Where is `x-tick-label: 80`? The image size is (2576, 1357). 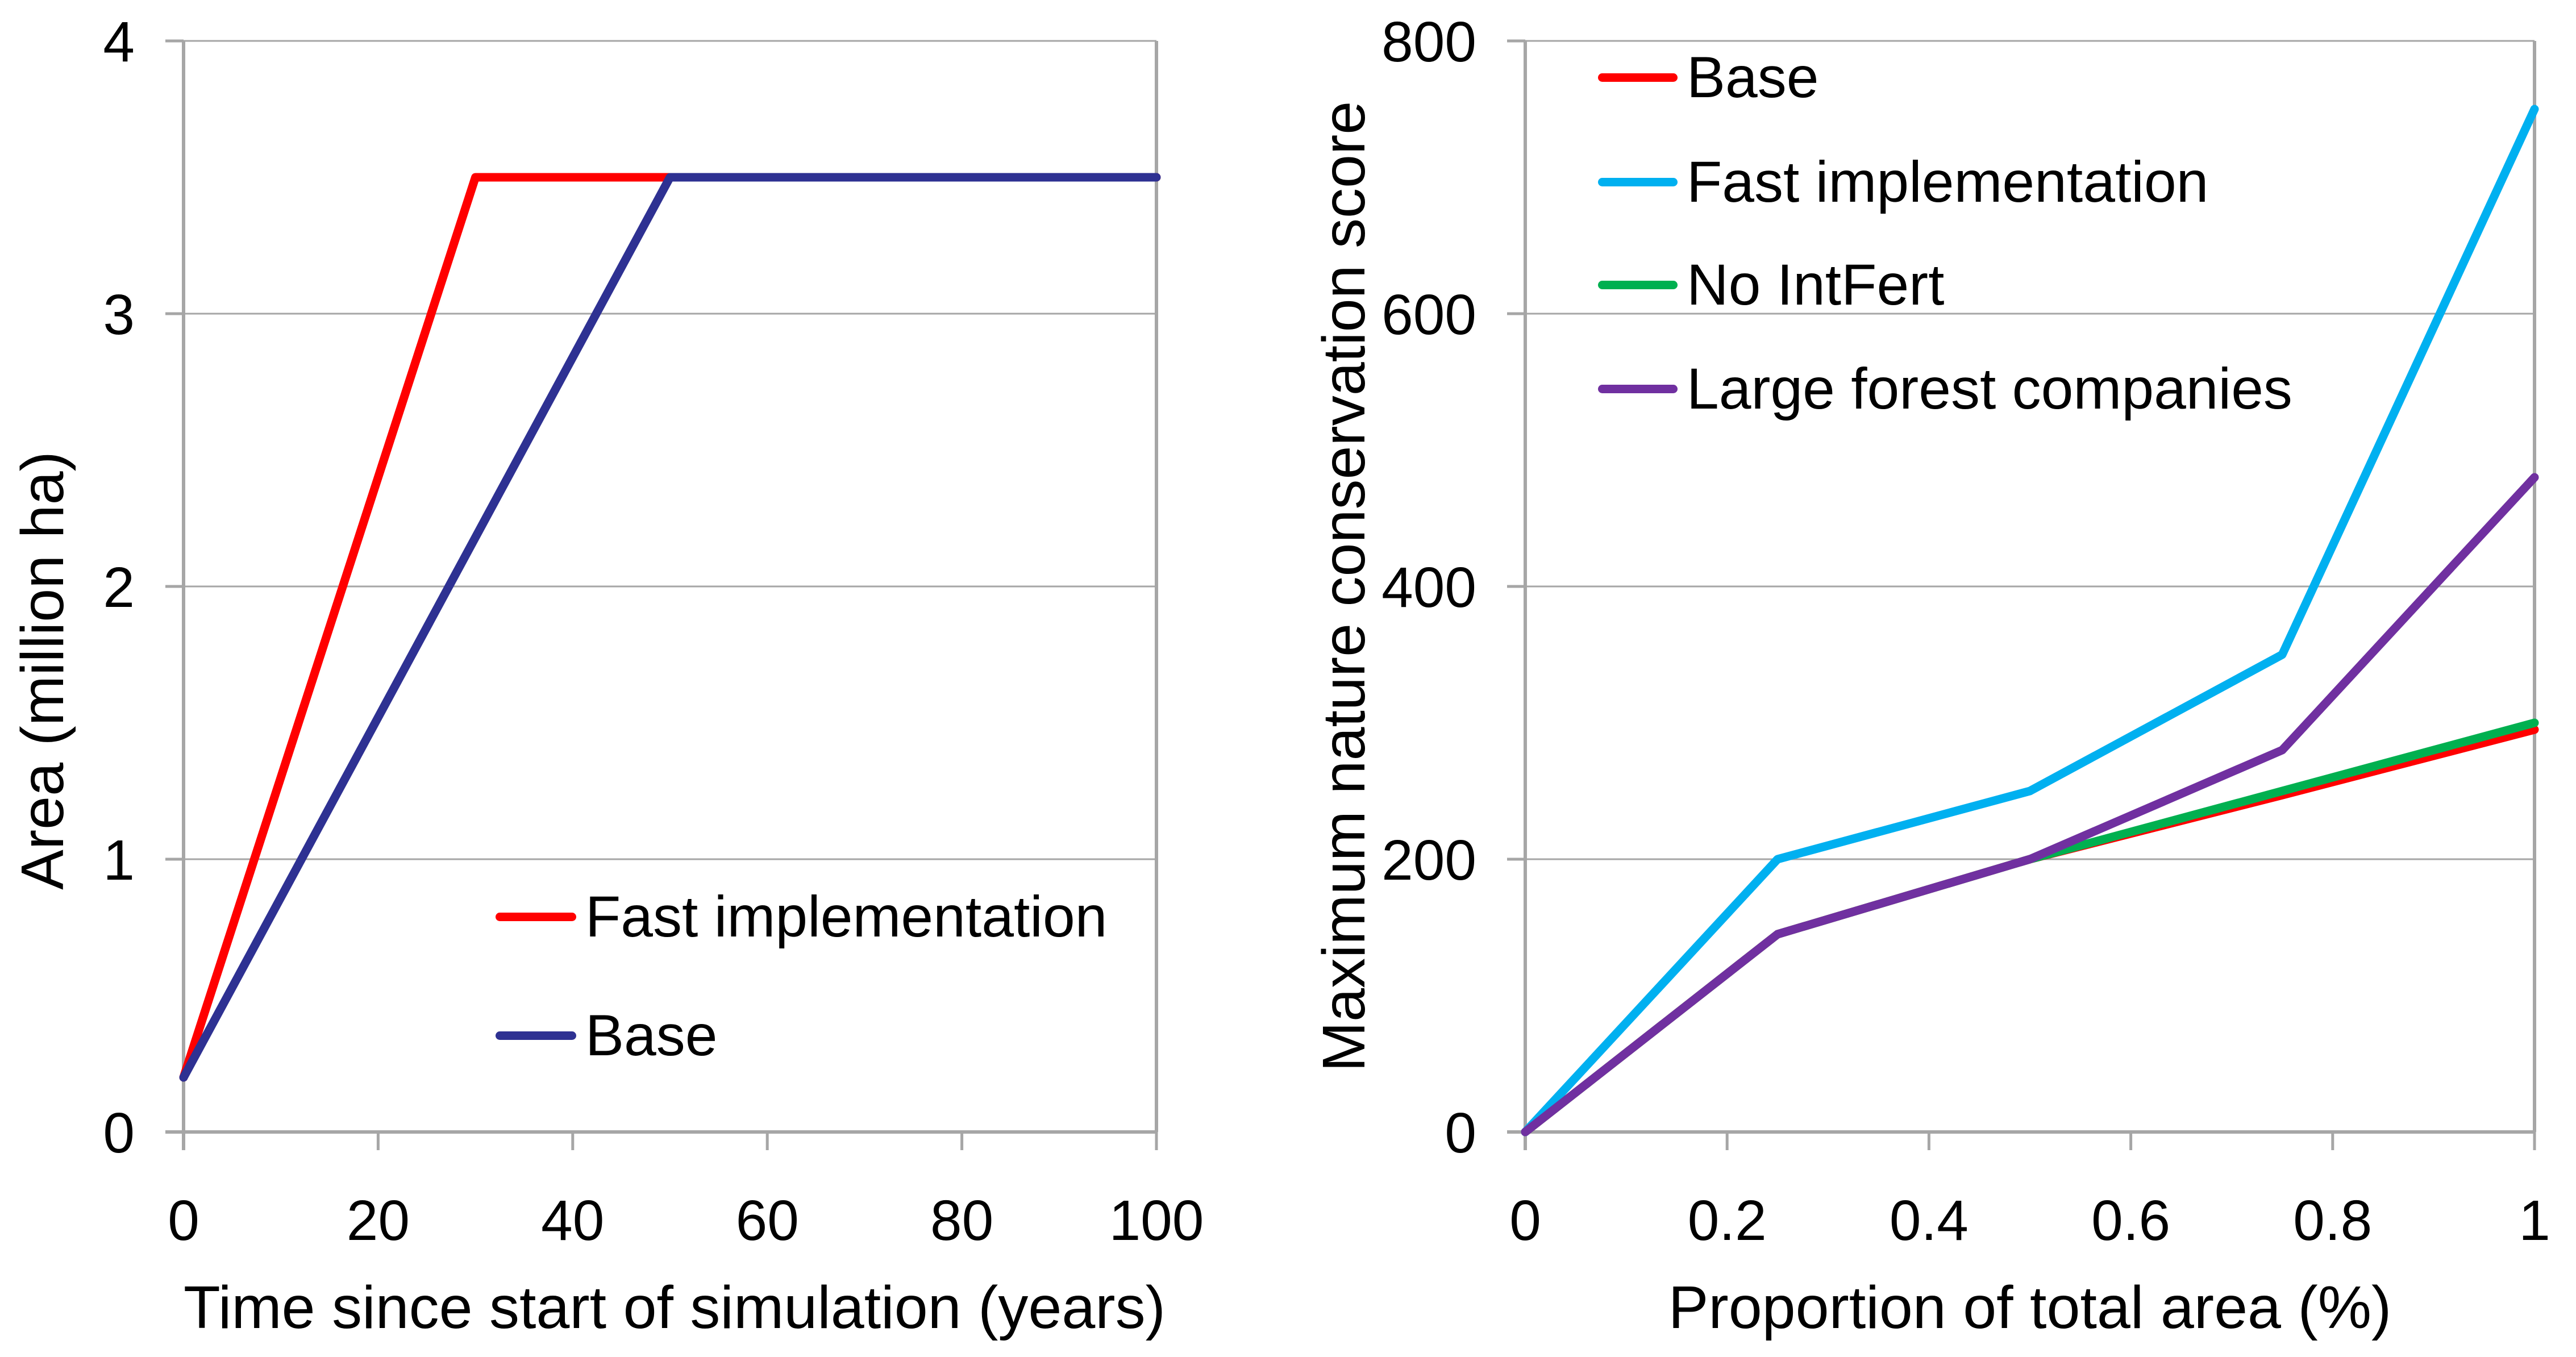 x-tick-label: 80 is located at coordinates (961, 1220).